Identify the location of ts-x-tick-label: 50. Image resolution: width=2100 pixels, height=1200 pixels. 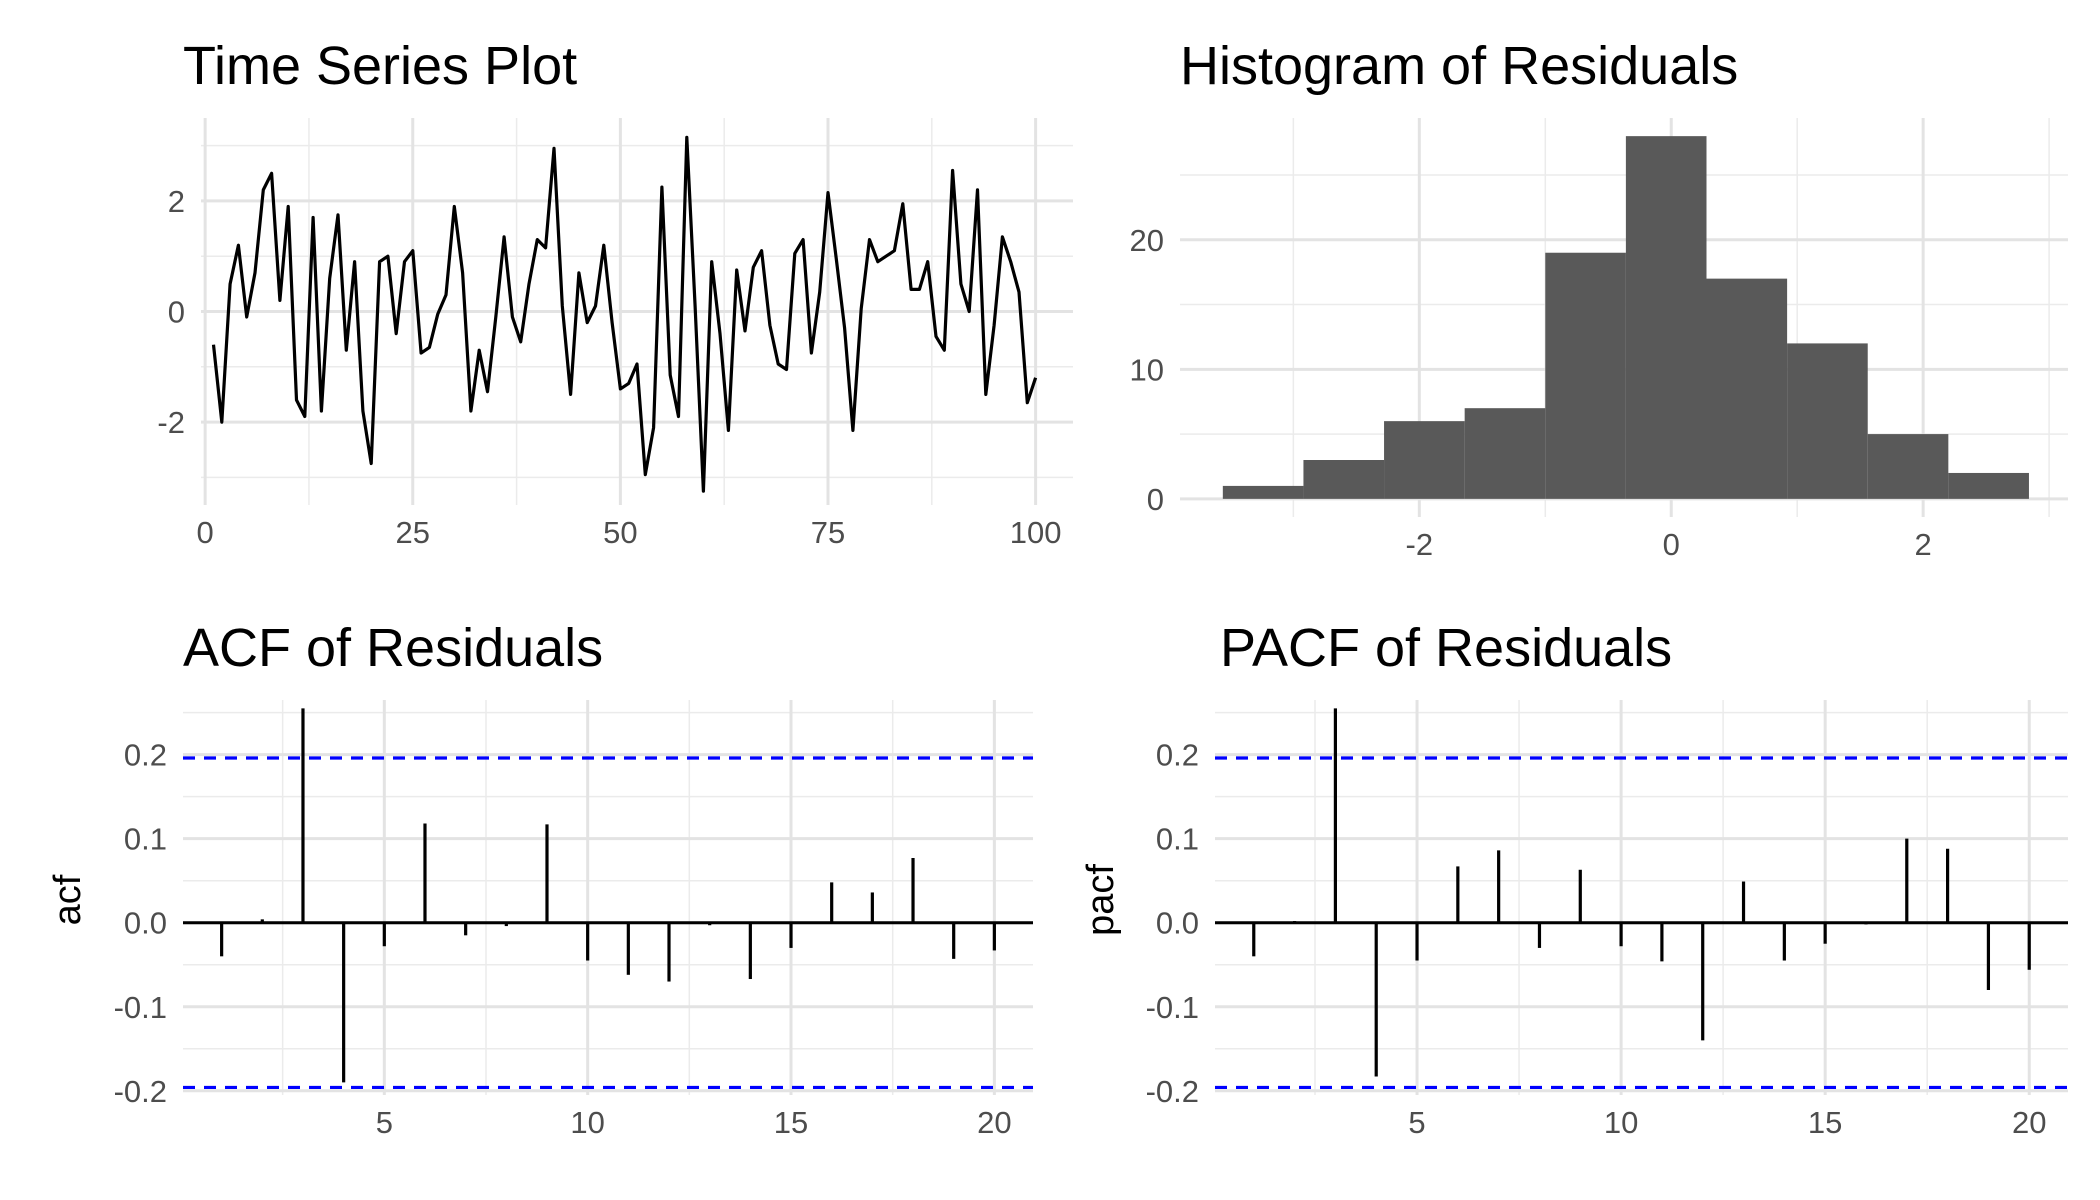
(620, 532).